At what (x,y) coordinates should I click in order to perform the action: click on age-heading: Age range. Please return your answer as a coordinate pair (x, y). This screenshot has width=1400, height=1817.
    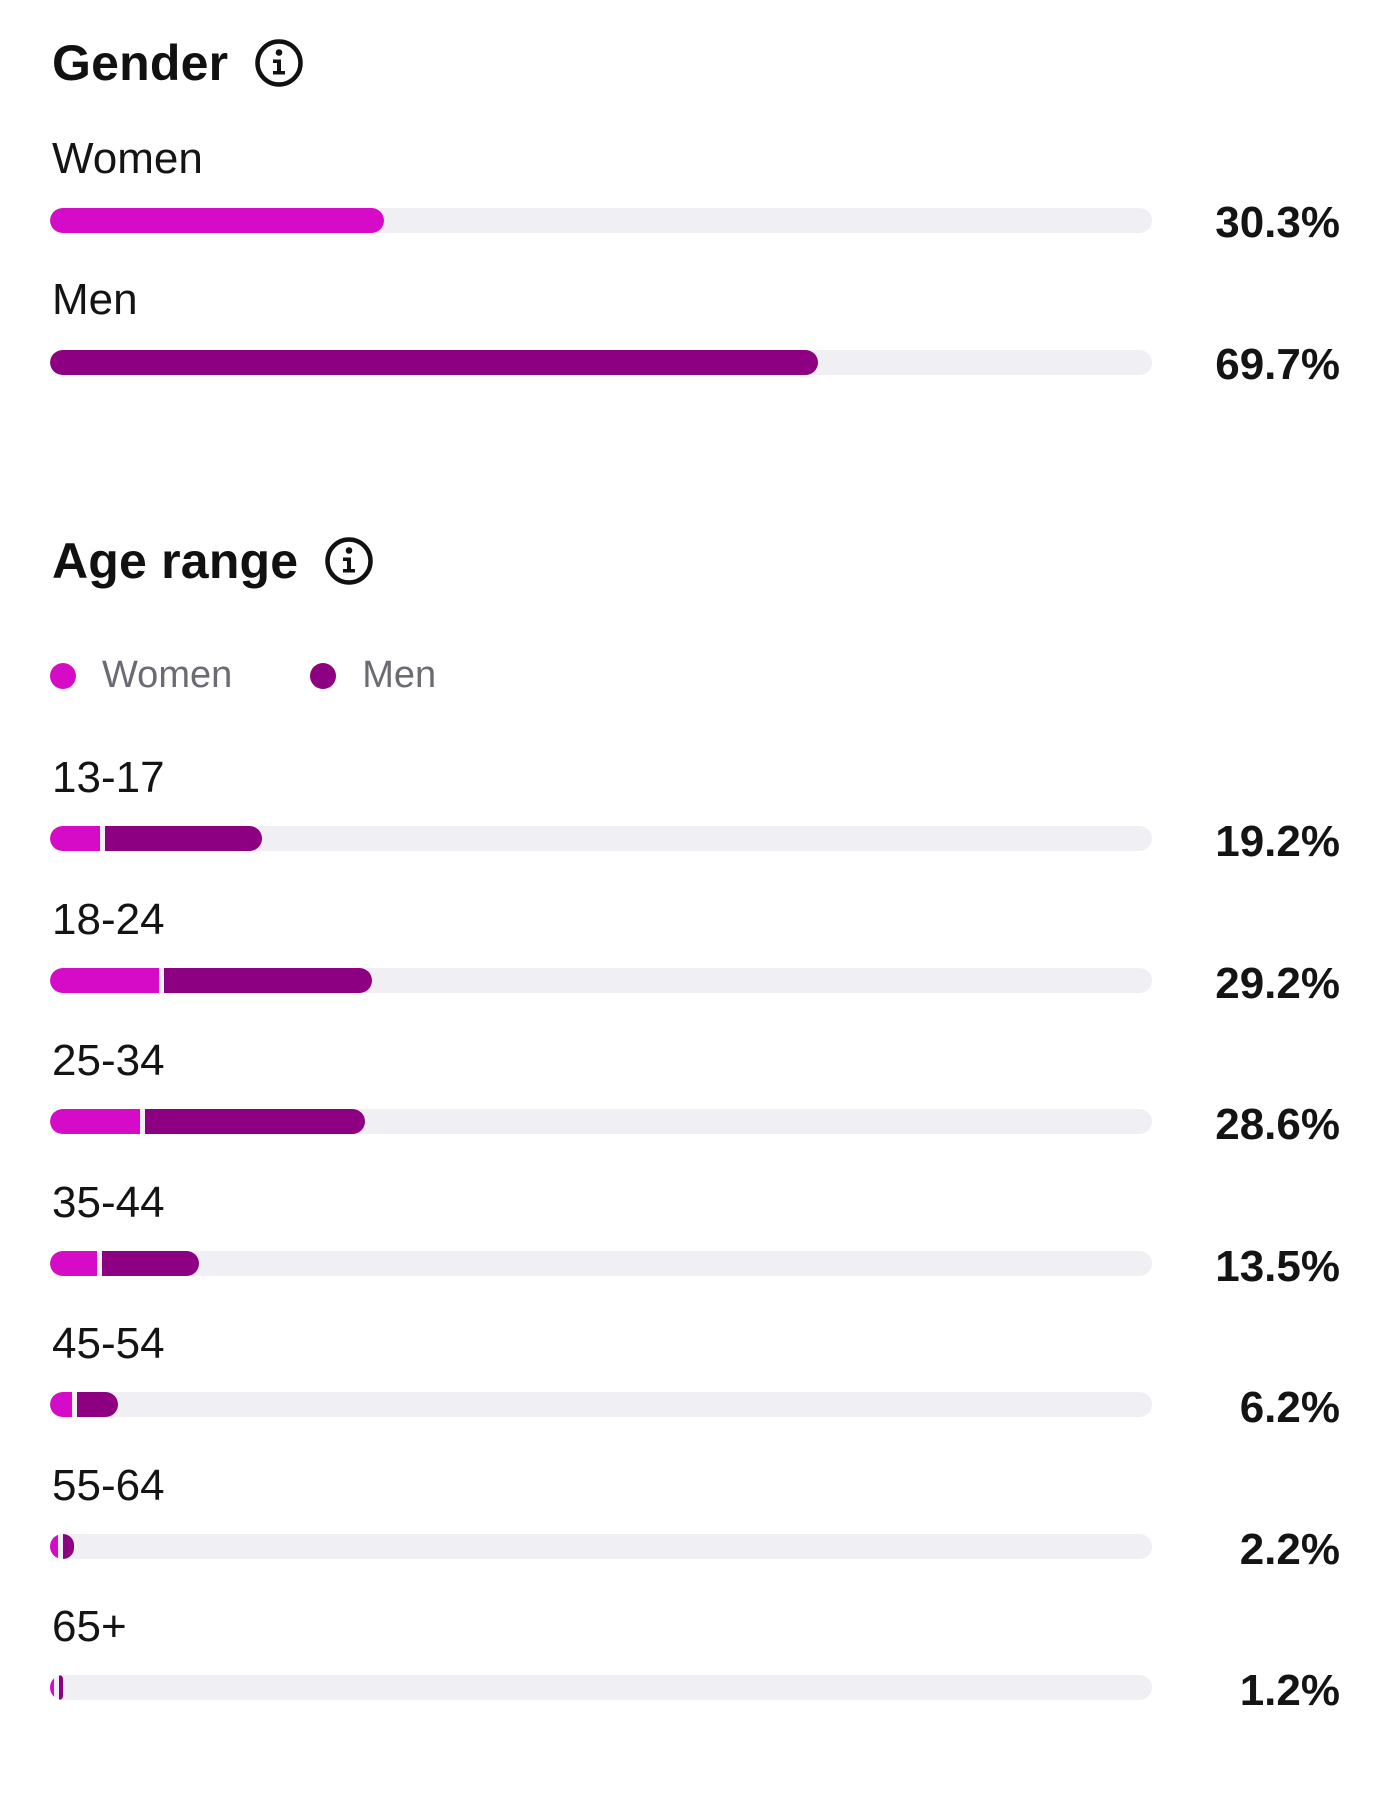
    Looking at the image, I should click on (213, 561).